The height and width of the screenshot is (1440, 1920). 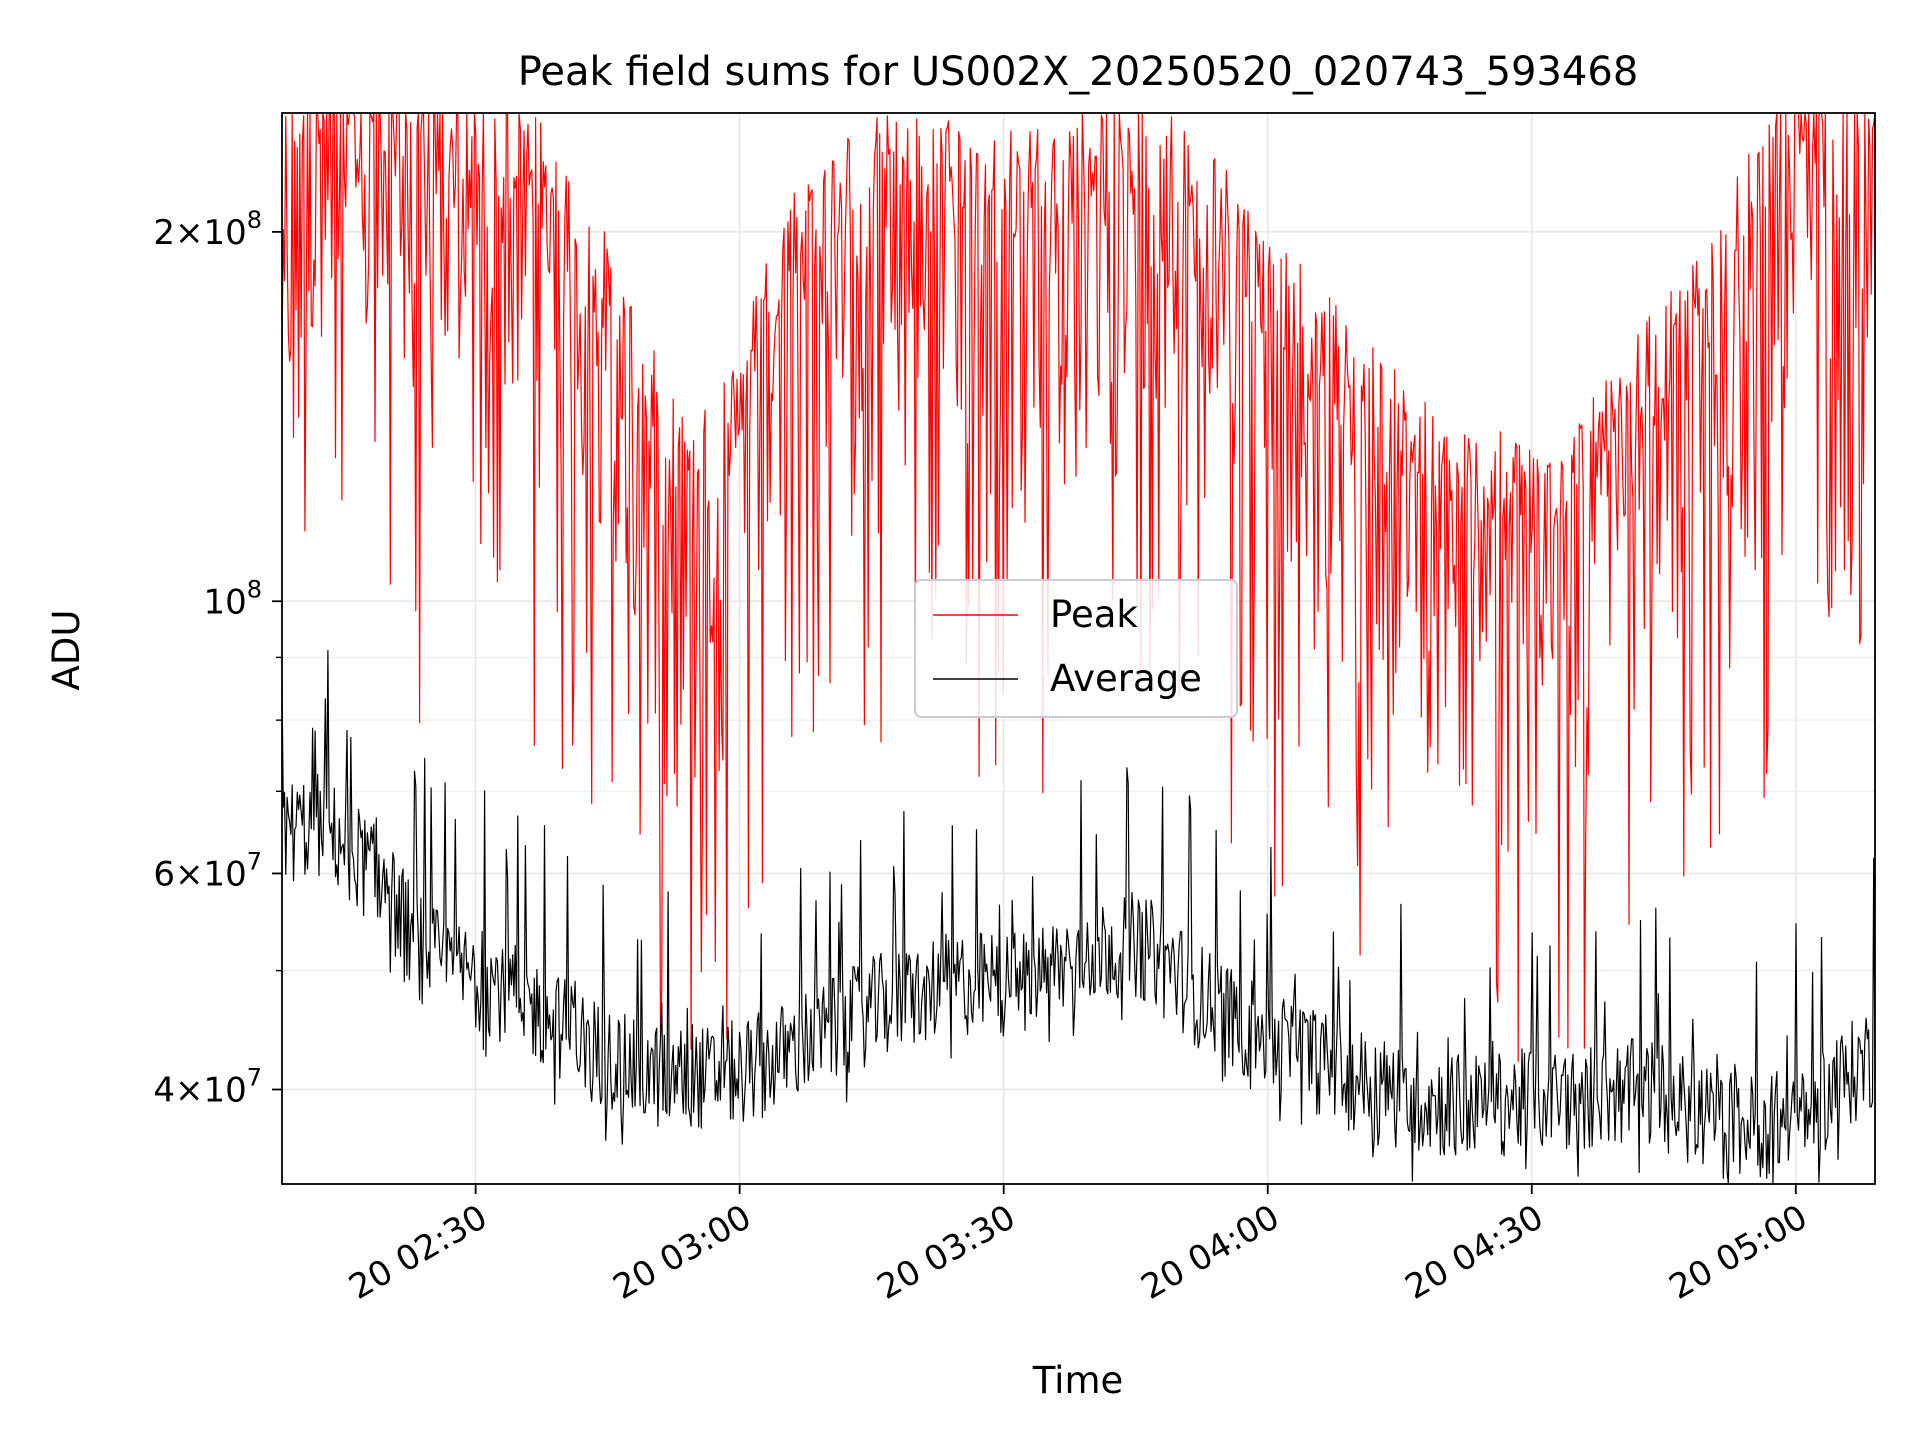 I want to click on x-tick-label: 20 04:00, so click(x=1211, y=1252).